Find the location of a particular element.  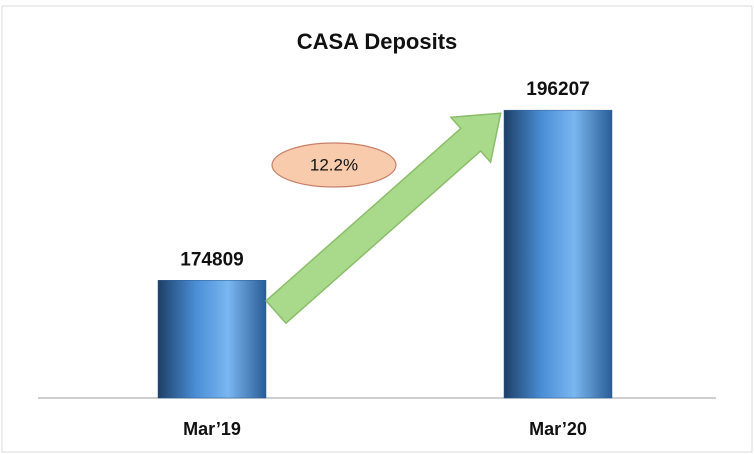

x-tick-label: Mar’20 is located at coordinates (558, 429).